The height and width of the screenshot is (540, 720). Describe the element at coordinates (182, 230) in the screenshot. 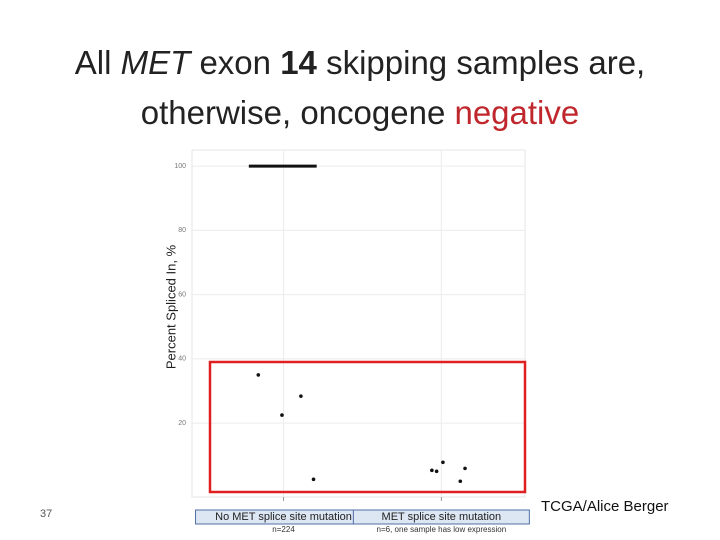

I see `y-tick-label: 80` at that location.